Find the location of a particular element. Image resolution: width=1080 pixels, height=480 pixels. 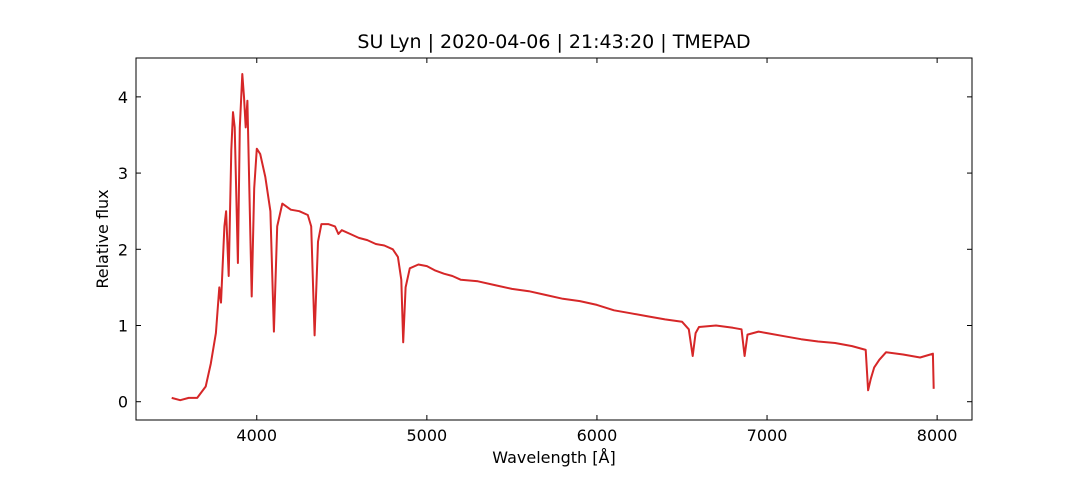

x-tick-label: 4000 is located at coordinates (256, 435).